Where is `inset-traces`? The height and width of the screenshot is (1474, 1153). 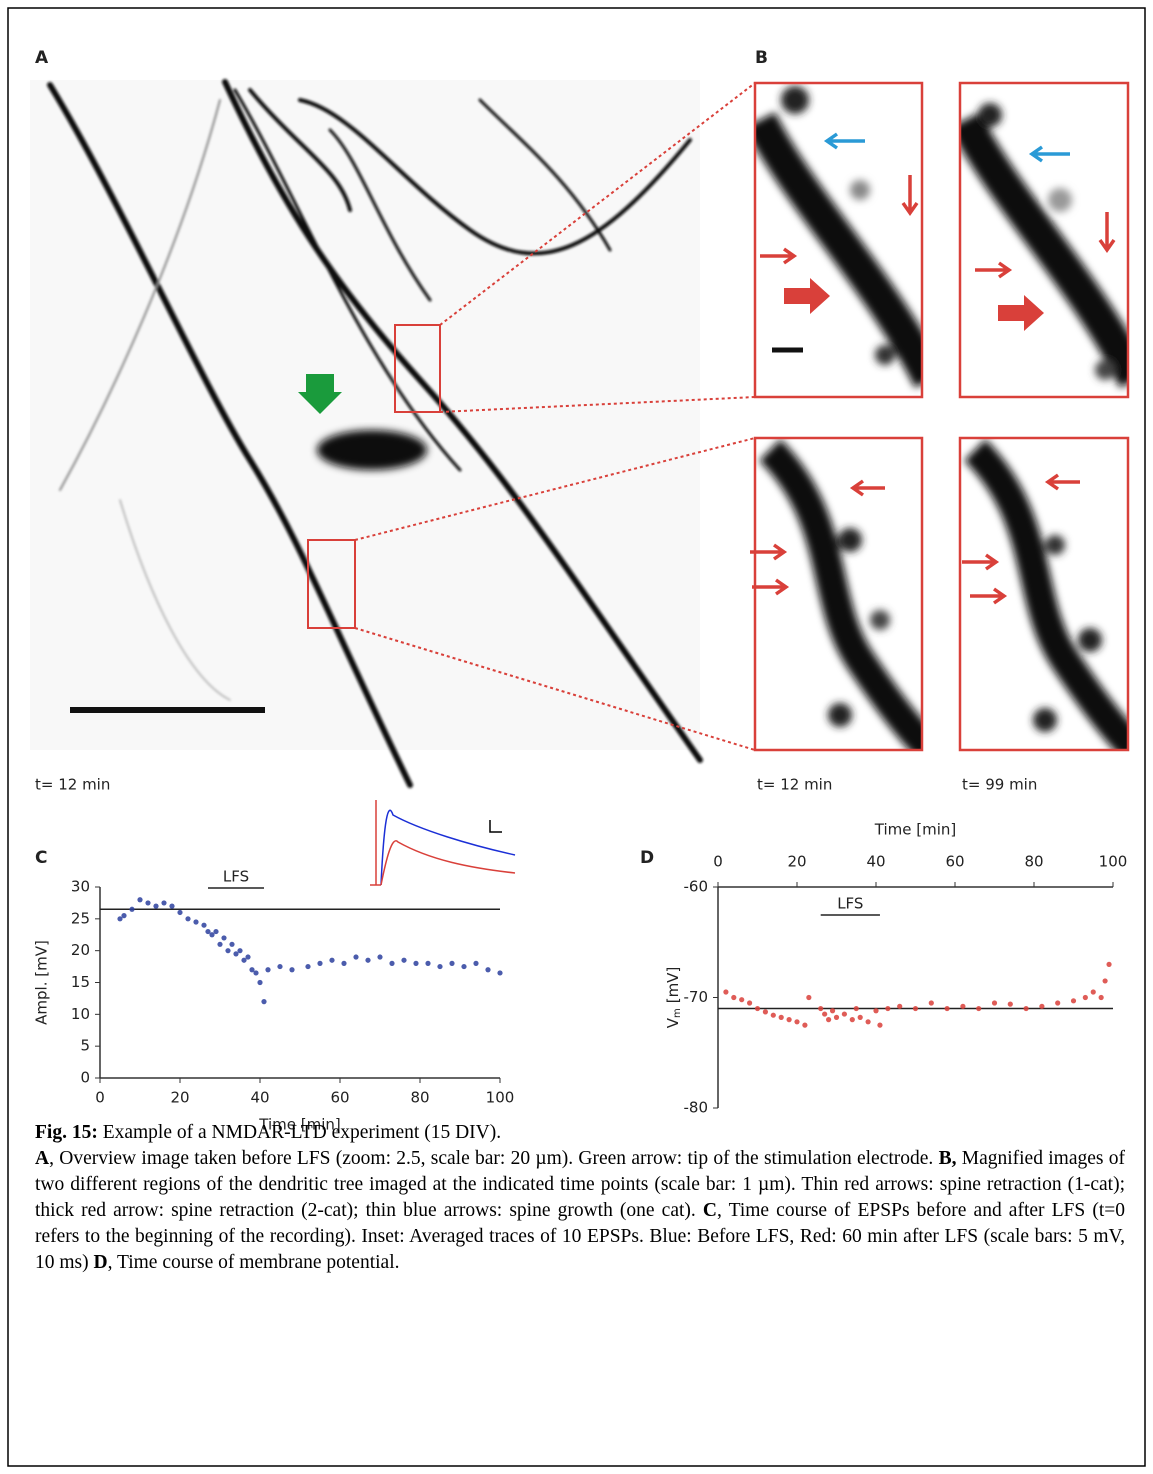 inset-traces is located at coordinates (443, 843).